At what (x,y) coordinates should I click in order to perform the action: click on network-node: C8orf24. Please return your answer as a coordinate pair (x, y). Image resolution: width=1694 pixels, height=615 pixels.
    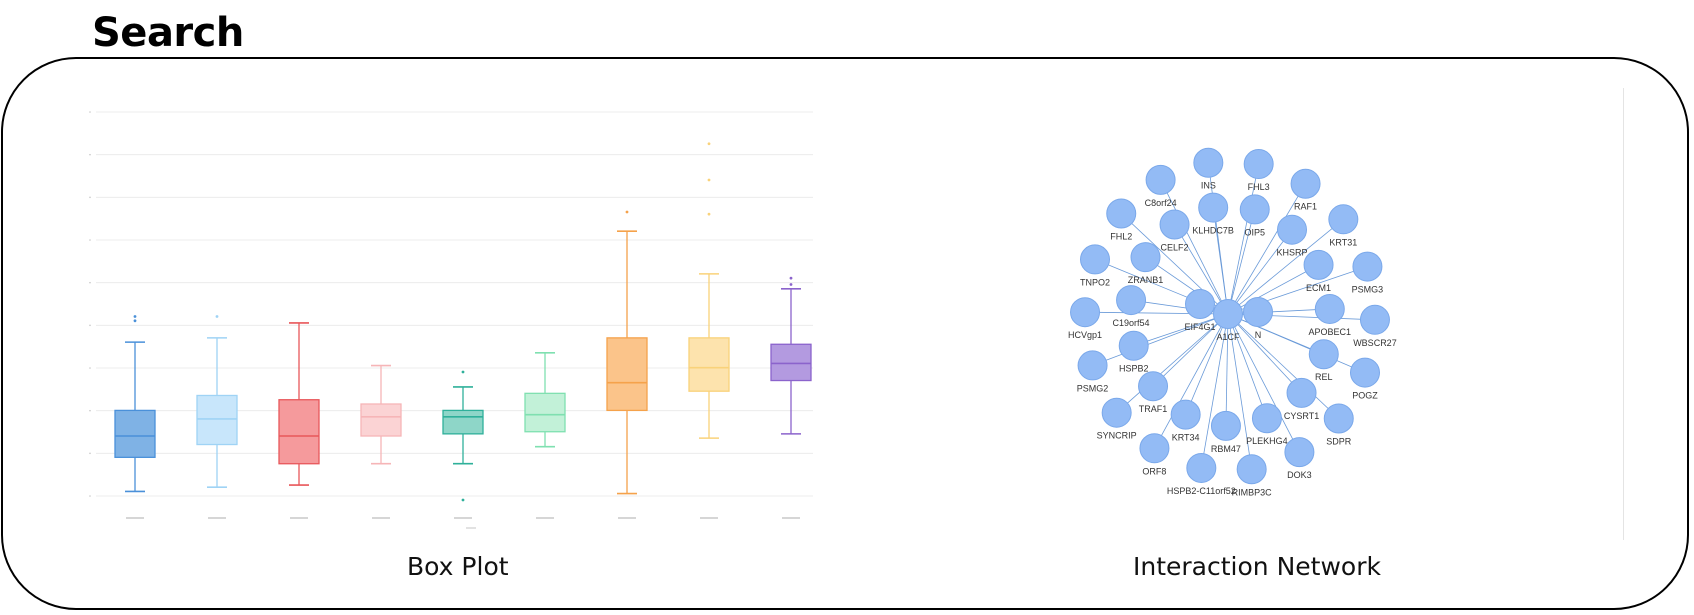
    Looking at the image, I should click on (1161, 186).